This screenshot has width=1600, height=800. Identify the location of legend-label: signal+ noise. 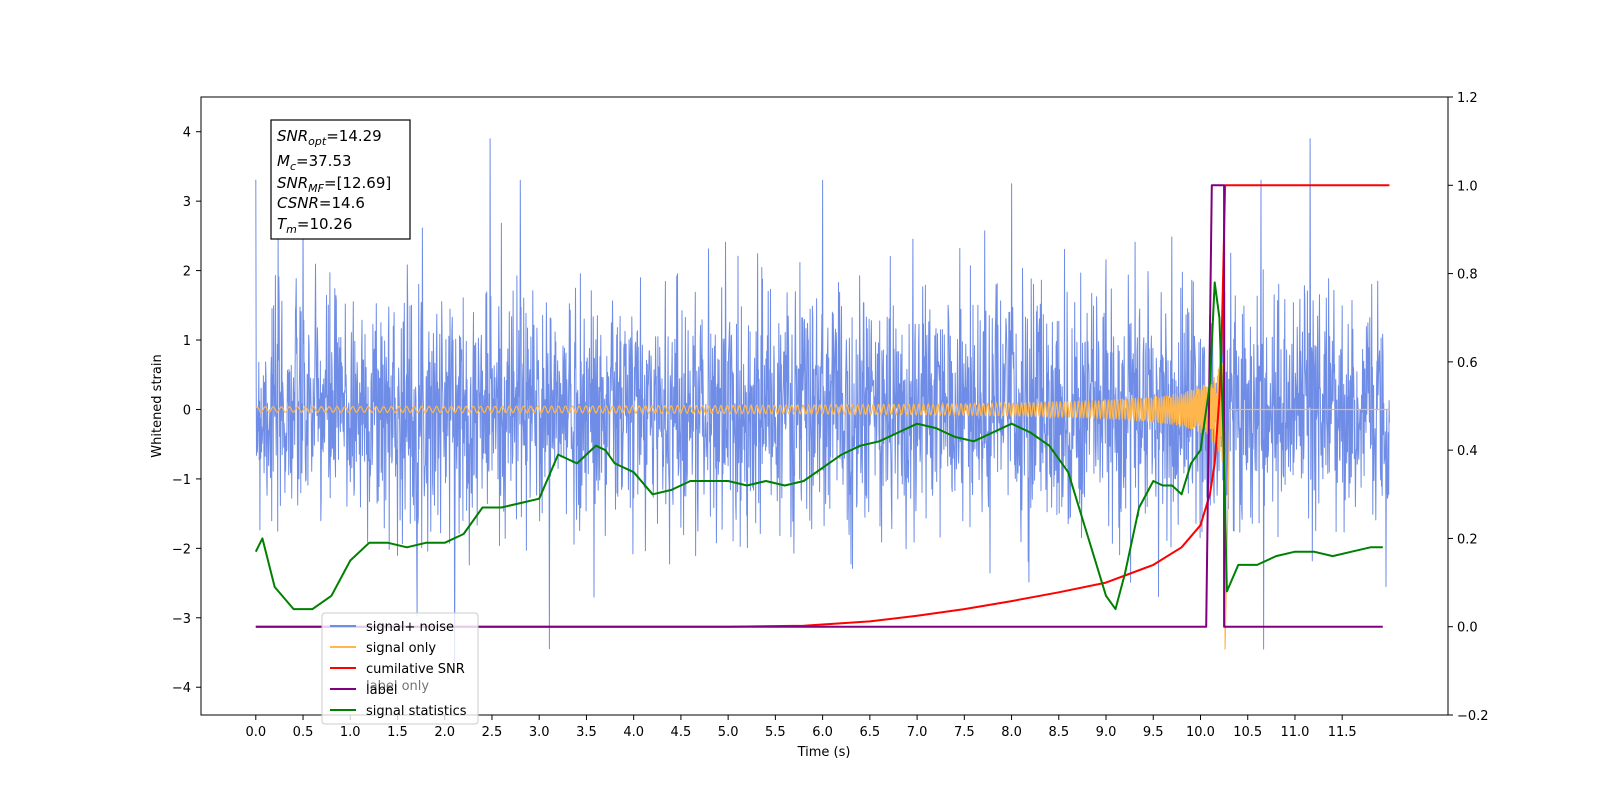
(410, 627).